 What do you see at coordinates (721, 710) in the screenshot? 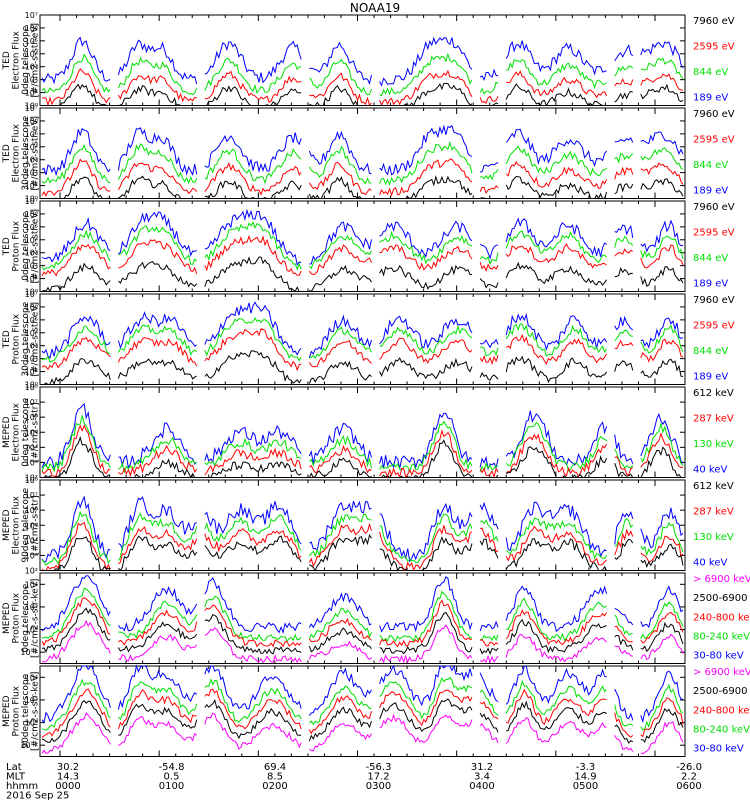
I see `legend-entry: 240-800 keV` at bounding box center [721, 710].